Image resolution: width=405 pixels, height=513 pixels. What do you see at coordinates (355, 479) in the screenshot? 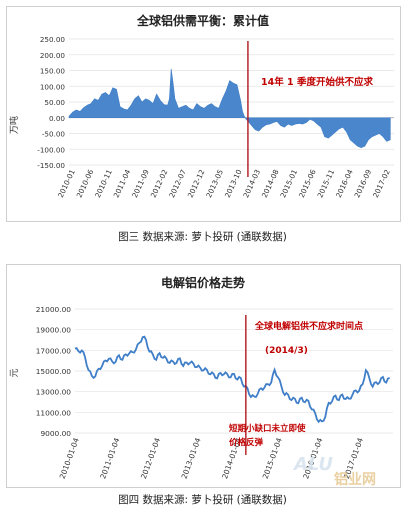
I see `svg-text: 铝业网` at bounding box center [355, 479].